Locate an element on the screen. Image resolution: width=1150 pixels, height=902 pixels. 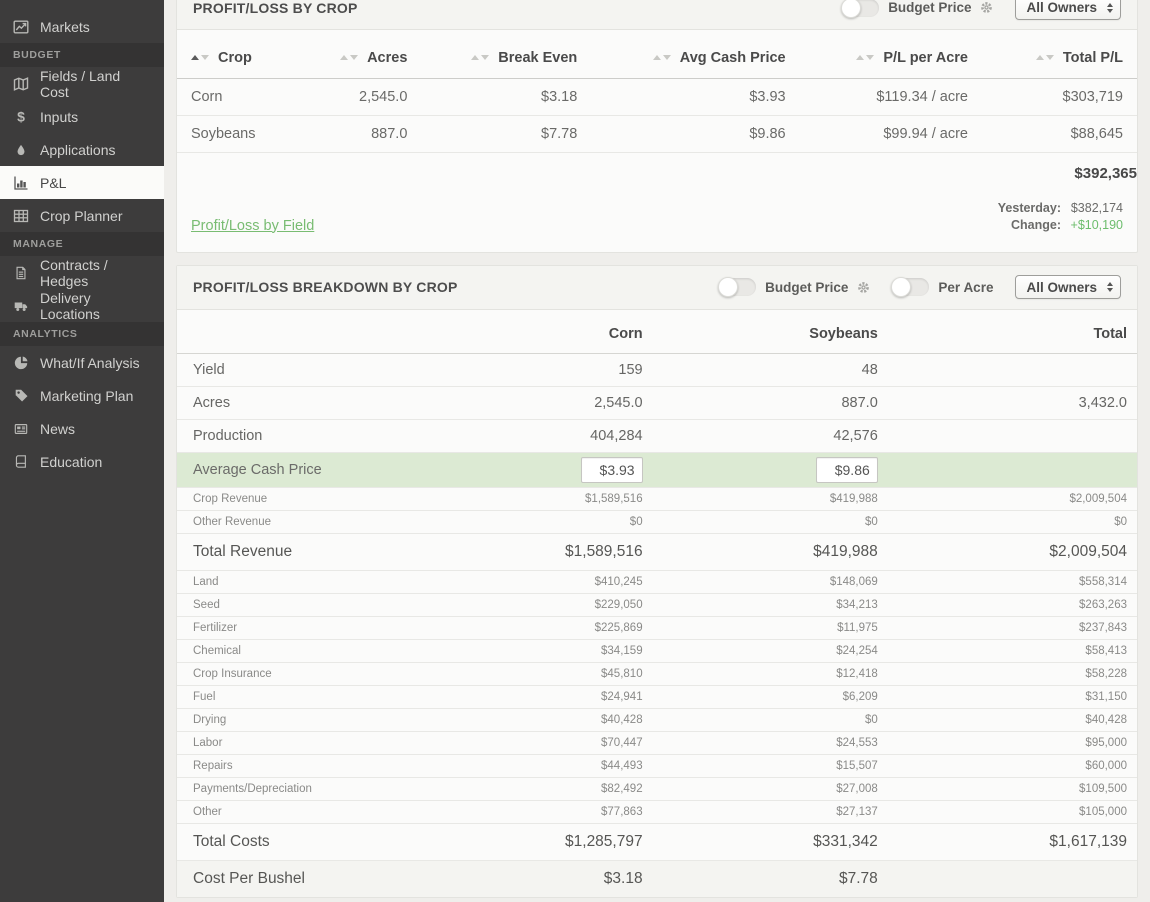
column-header-total-pl: Total P/L is located at coordinates (1052, 56).